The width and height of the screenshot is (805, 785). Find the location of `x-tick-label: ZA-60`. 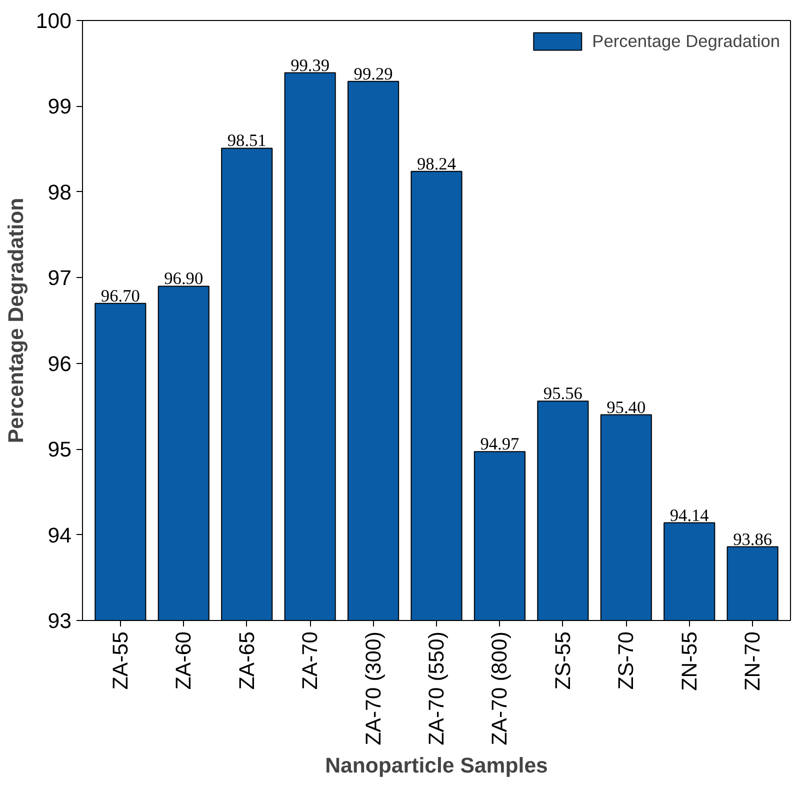

x-tick-label: ZA-60 is located at coordinates (184, 660).